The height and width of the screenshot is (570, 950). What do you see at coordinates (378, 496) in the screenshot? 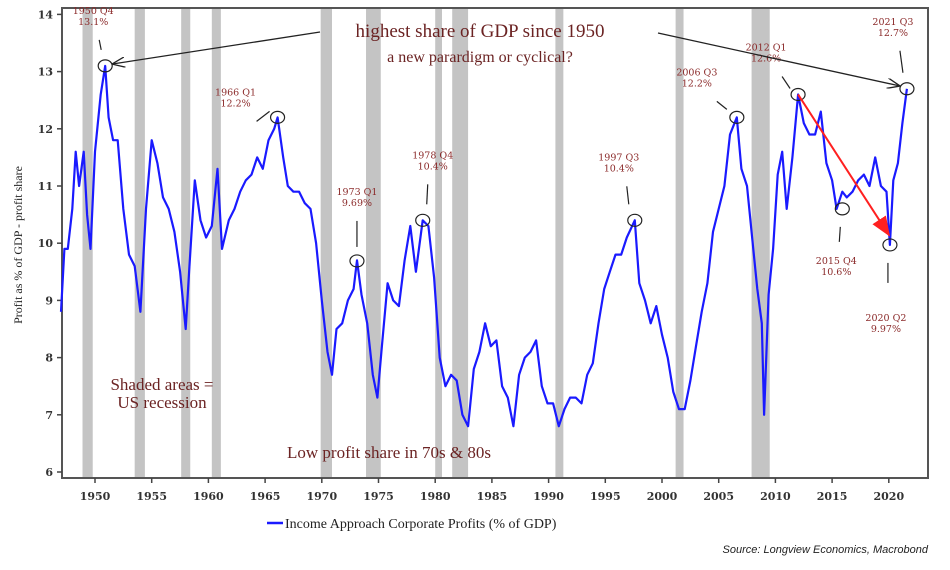
I see `x-tick-label: 1975` at bounding box center [378, 496].